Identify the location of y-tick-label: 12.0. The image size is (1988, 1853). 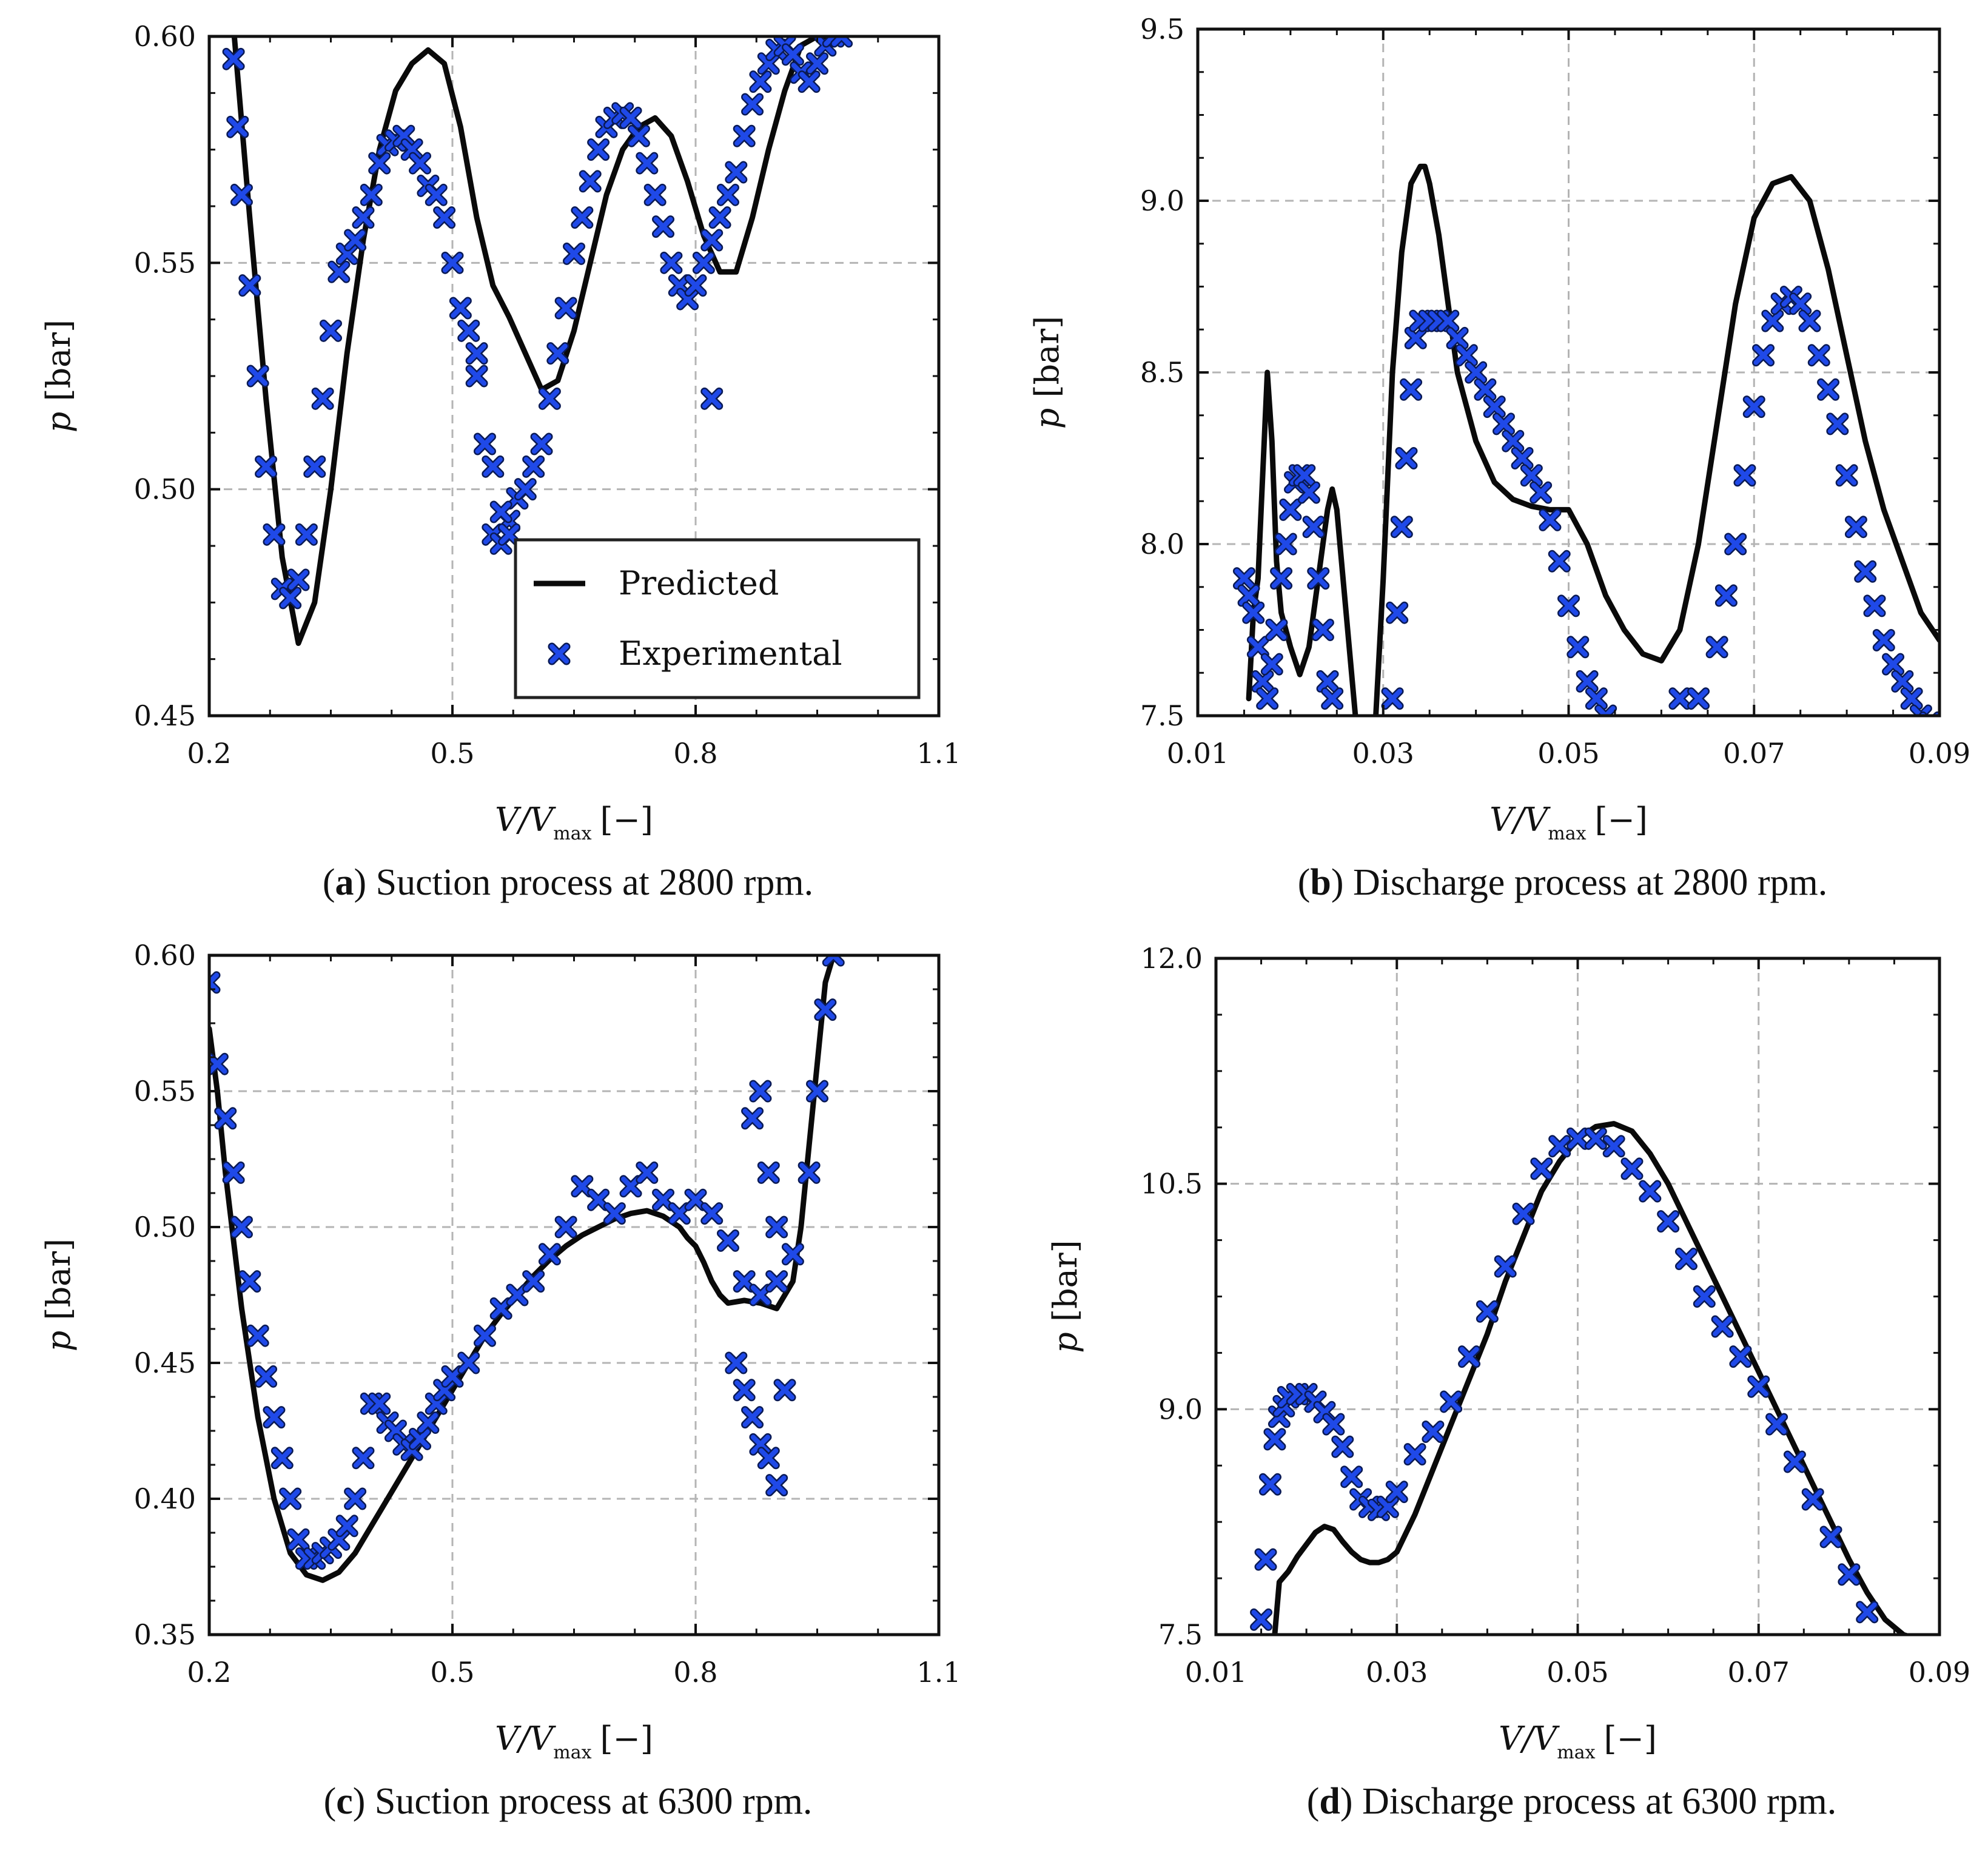
(1172, 958).